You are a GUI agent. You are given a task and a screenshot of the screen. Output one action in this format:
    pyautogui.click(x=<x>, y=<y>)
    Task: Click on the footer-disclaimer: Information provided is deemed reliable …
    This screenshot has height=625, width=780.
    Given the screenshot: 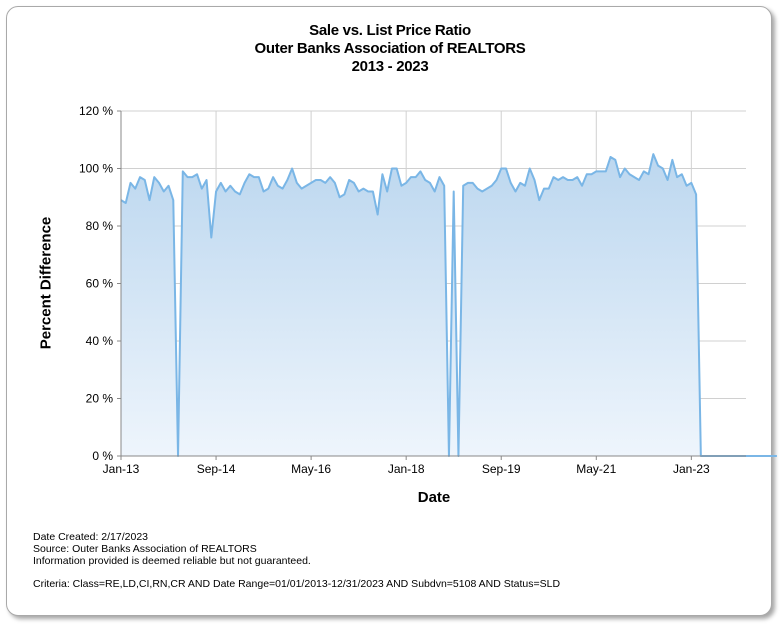 What is the action you would take?
    pyautogui.click(x=172, y=561)
    